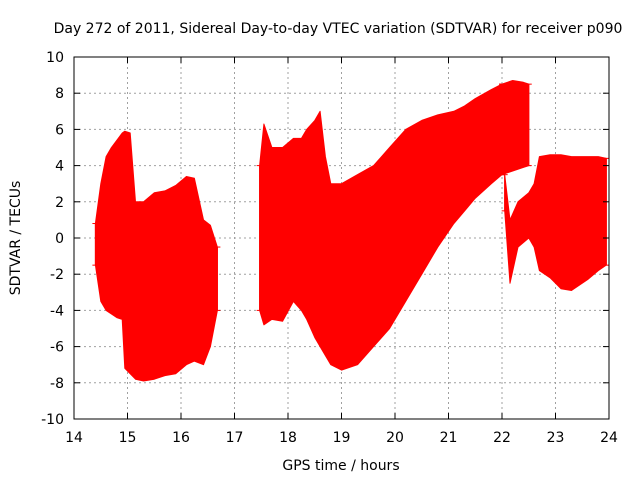 This screenshot has width=640, height=480. I want to click on x-tick-label: 19, so click(342, 438).